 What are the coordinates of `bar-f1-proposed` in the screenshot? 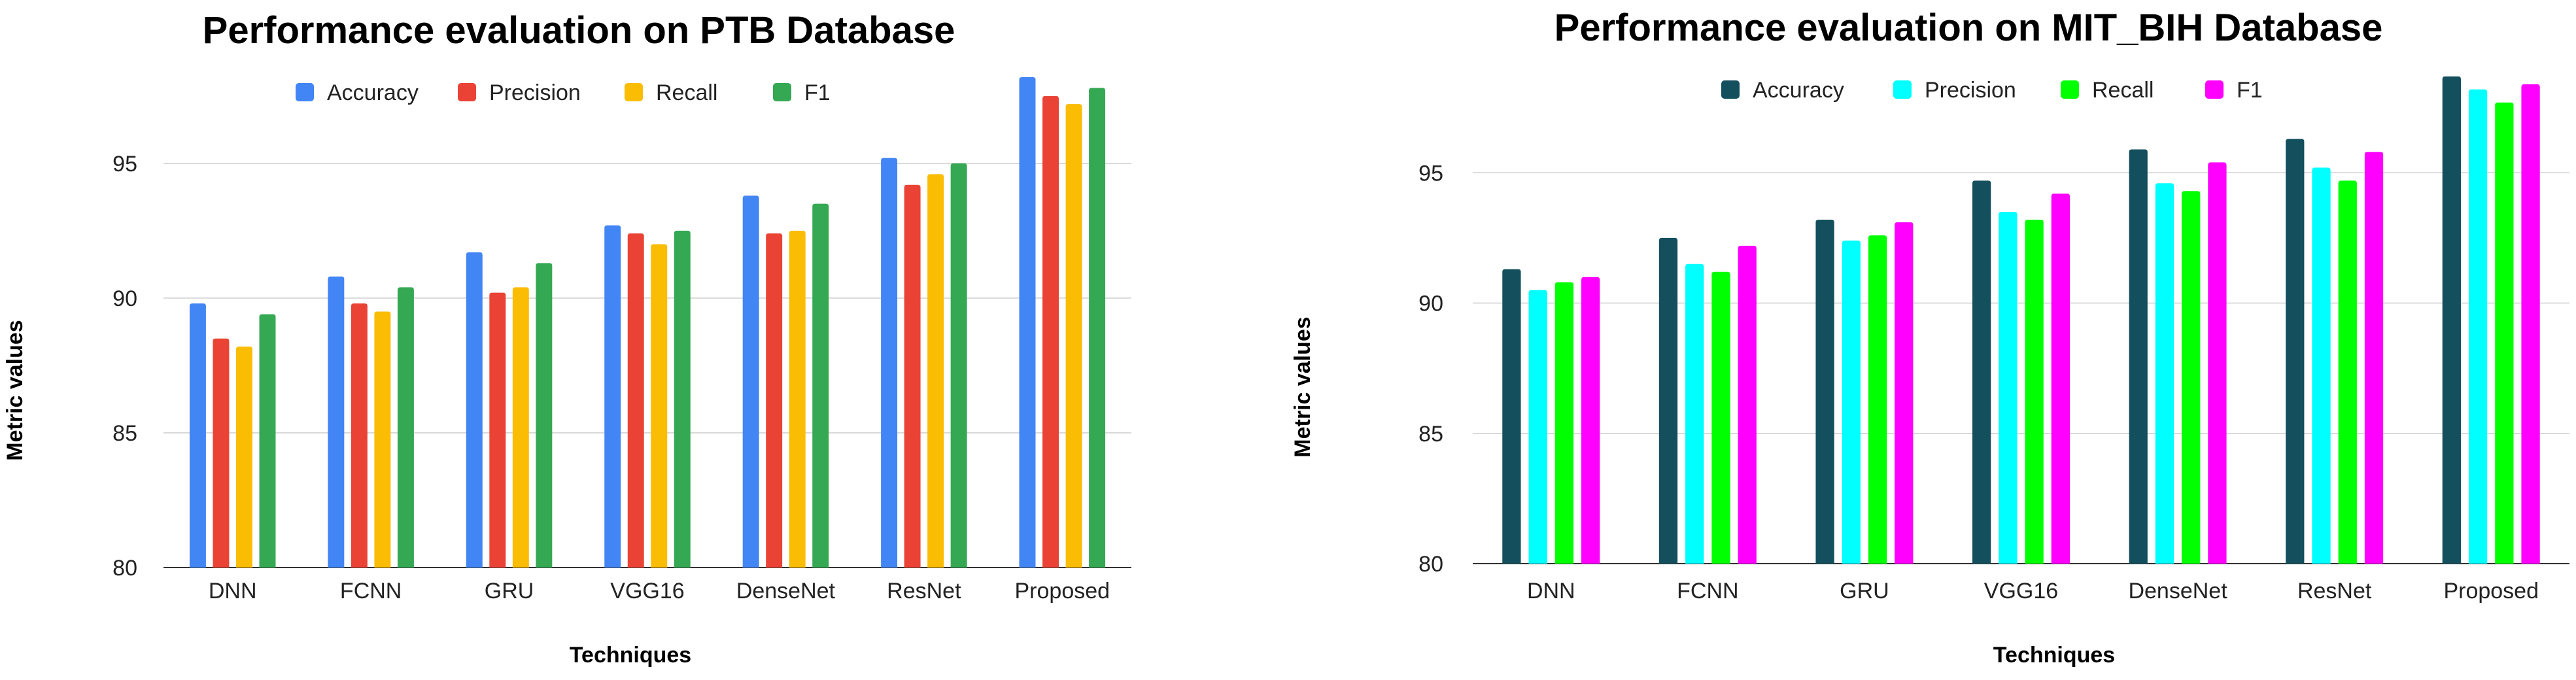 It's located at (1098, 328).